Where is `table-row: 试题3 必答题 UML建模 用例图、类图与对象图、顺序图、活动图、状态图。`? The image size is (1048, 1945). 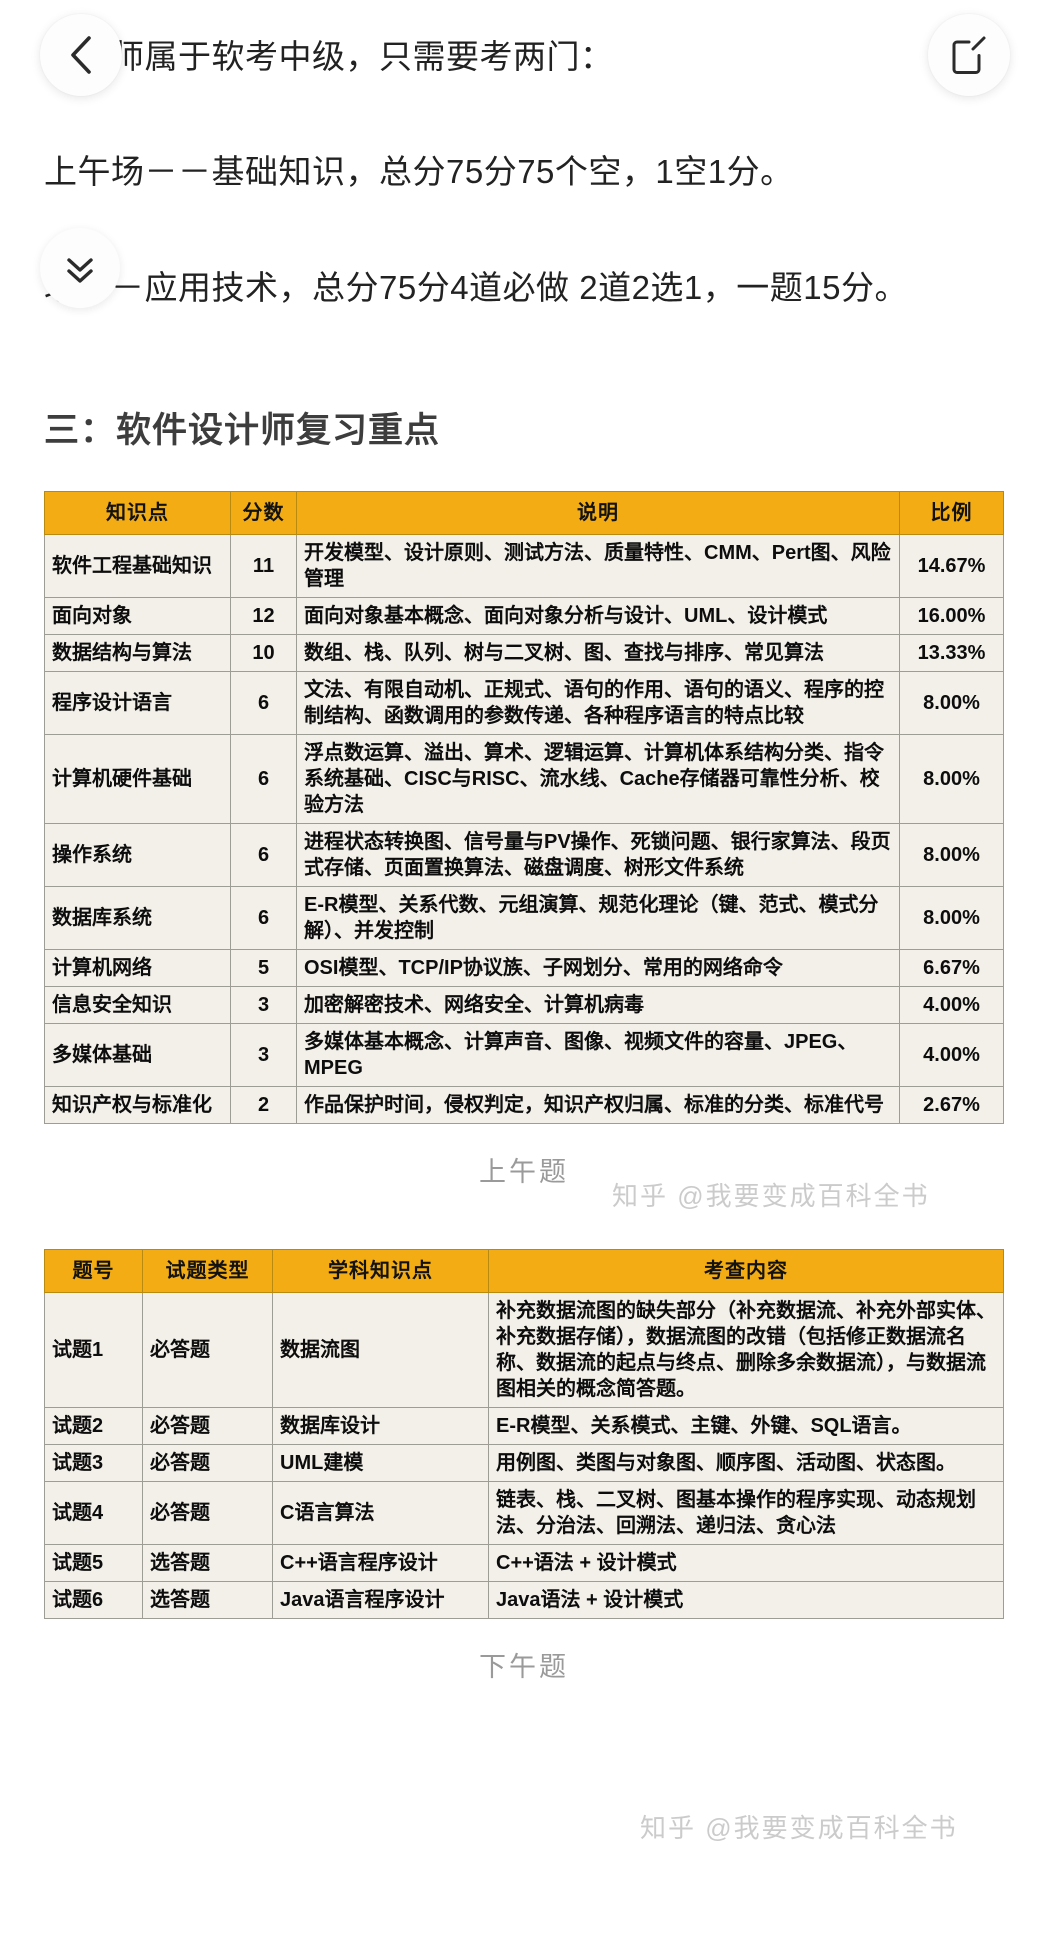 table-row: 试题3 必答题 UML建模 用例图、类图与对象图、顺序图、活动图、状态图。 is located at coordinates (524, 1463).